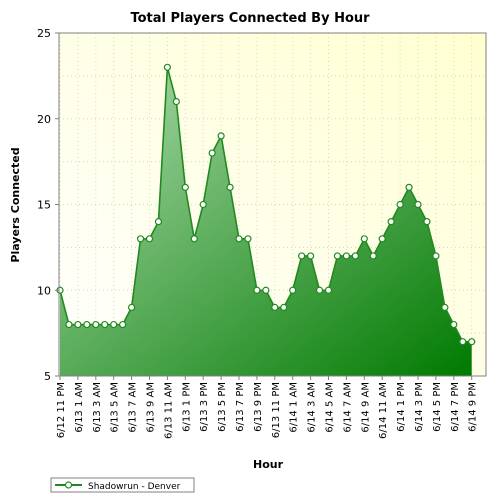 The width and height of the screenshot is (500, 504). I want to click on x-tick-label: 6/14 3 AM, so click(312, 407).